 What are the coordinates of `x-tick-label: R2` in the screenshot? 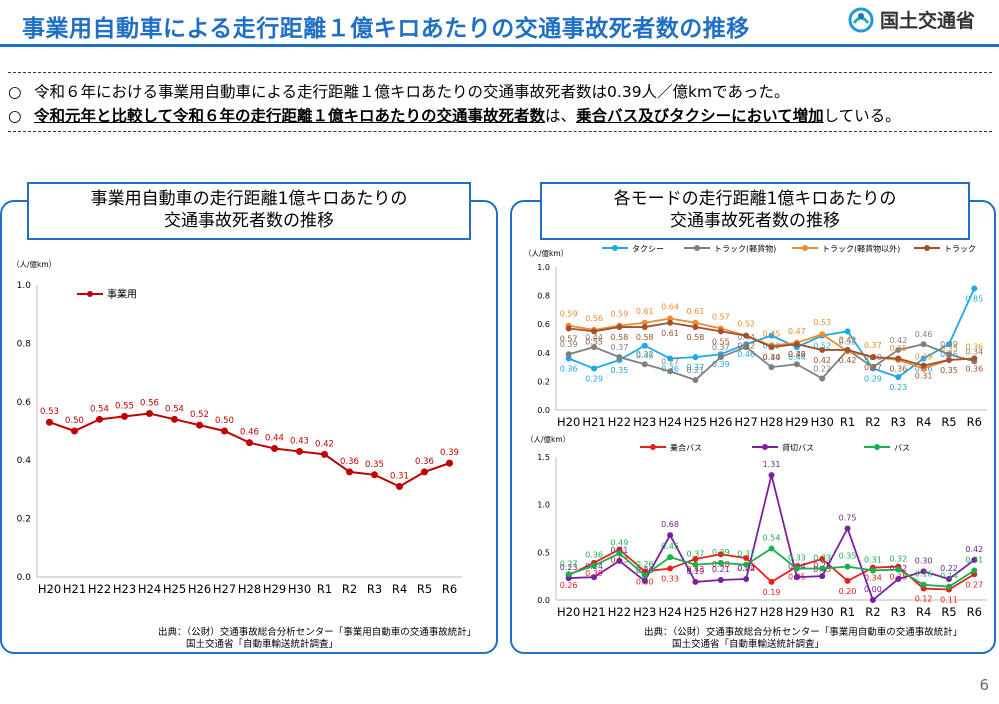 It's located at (349, 589).